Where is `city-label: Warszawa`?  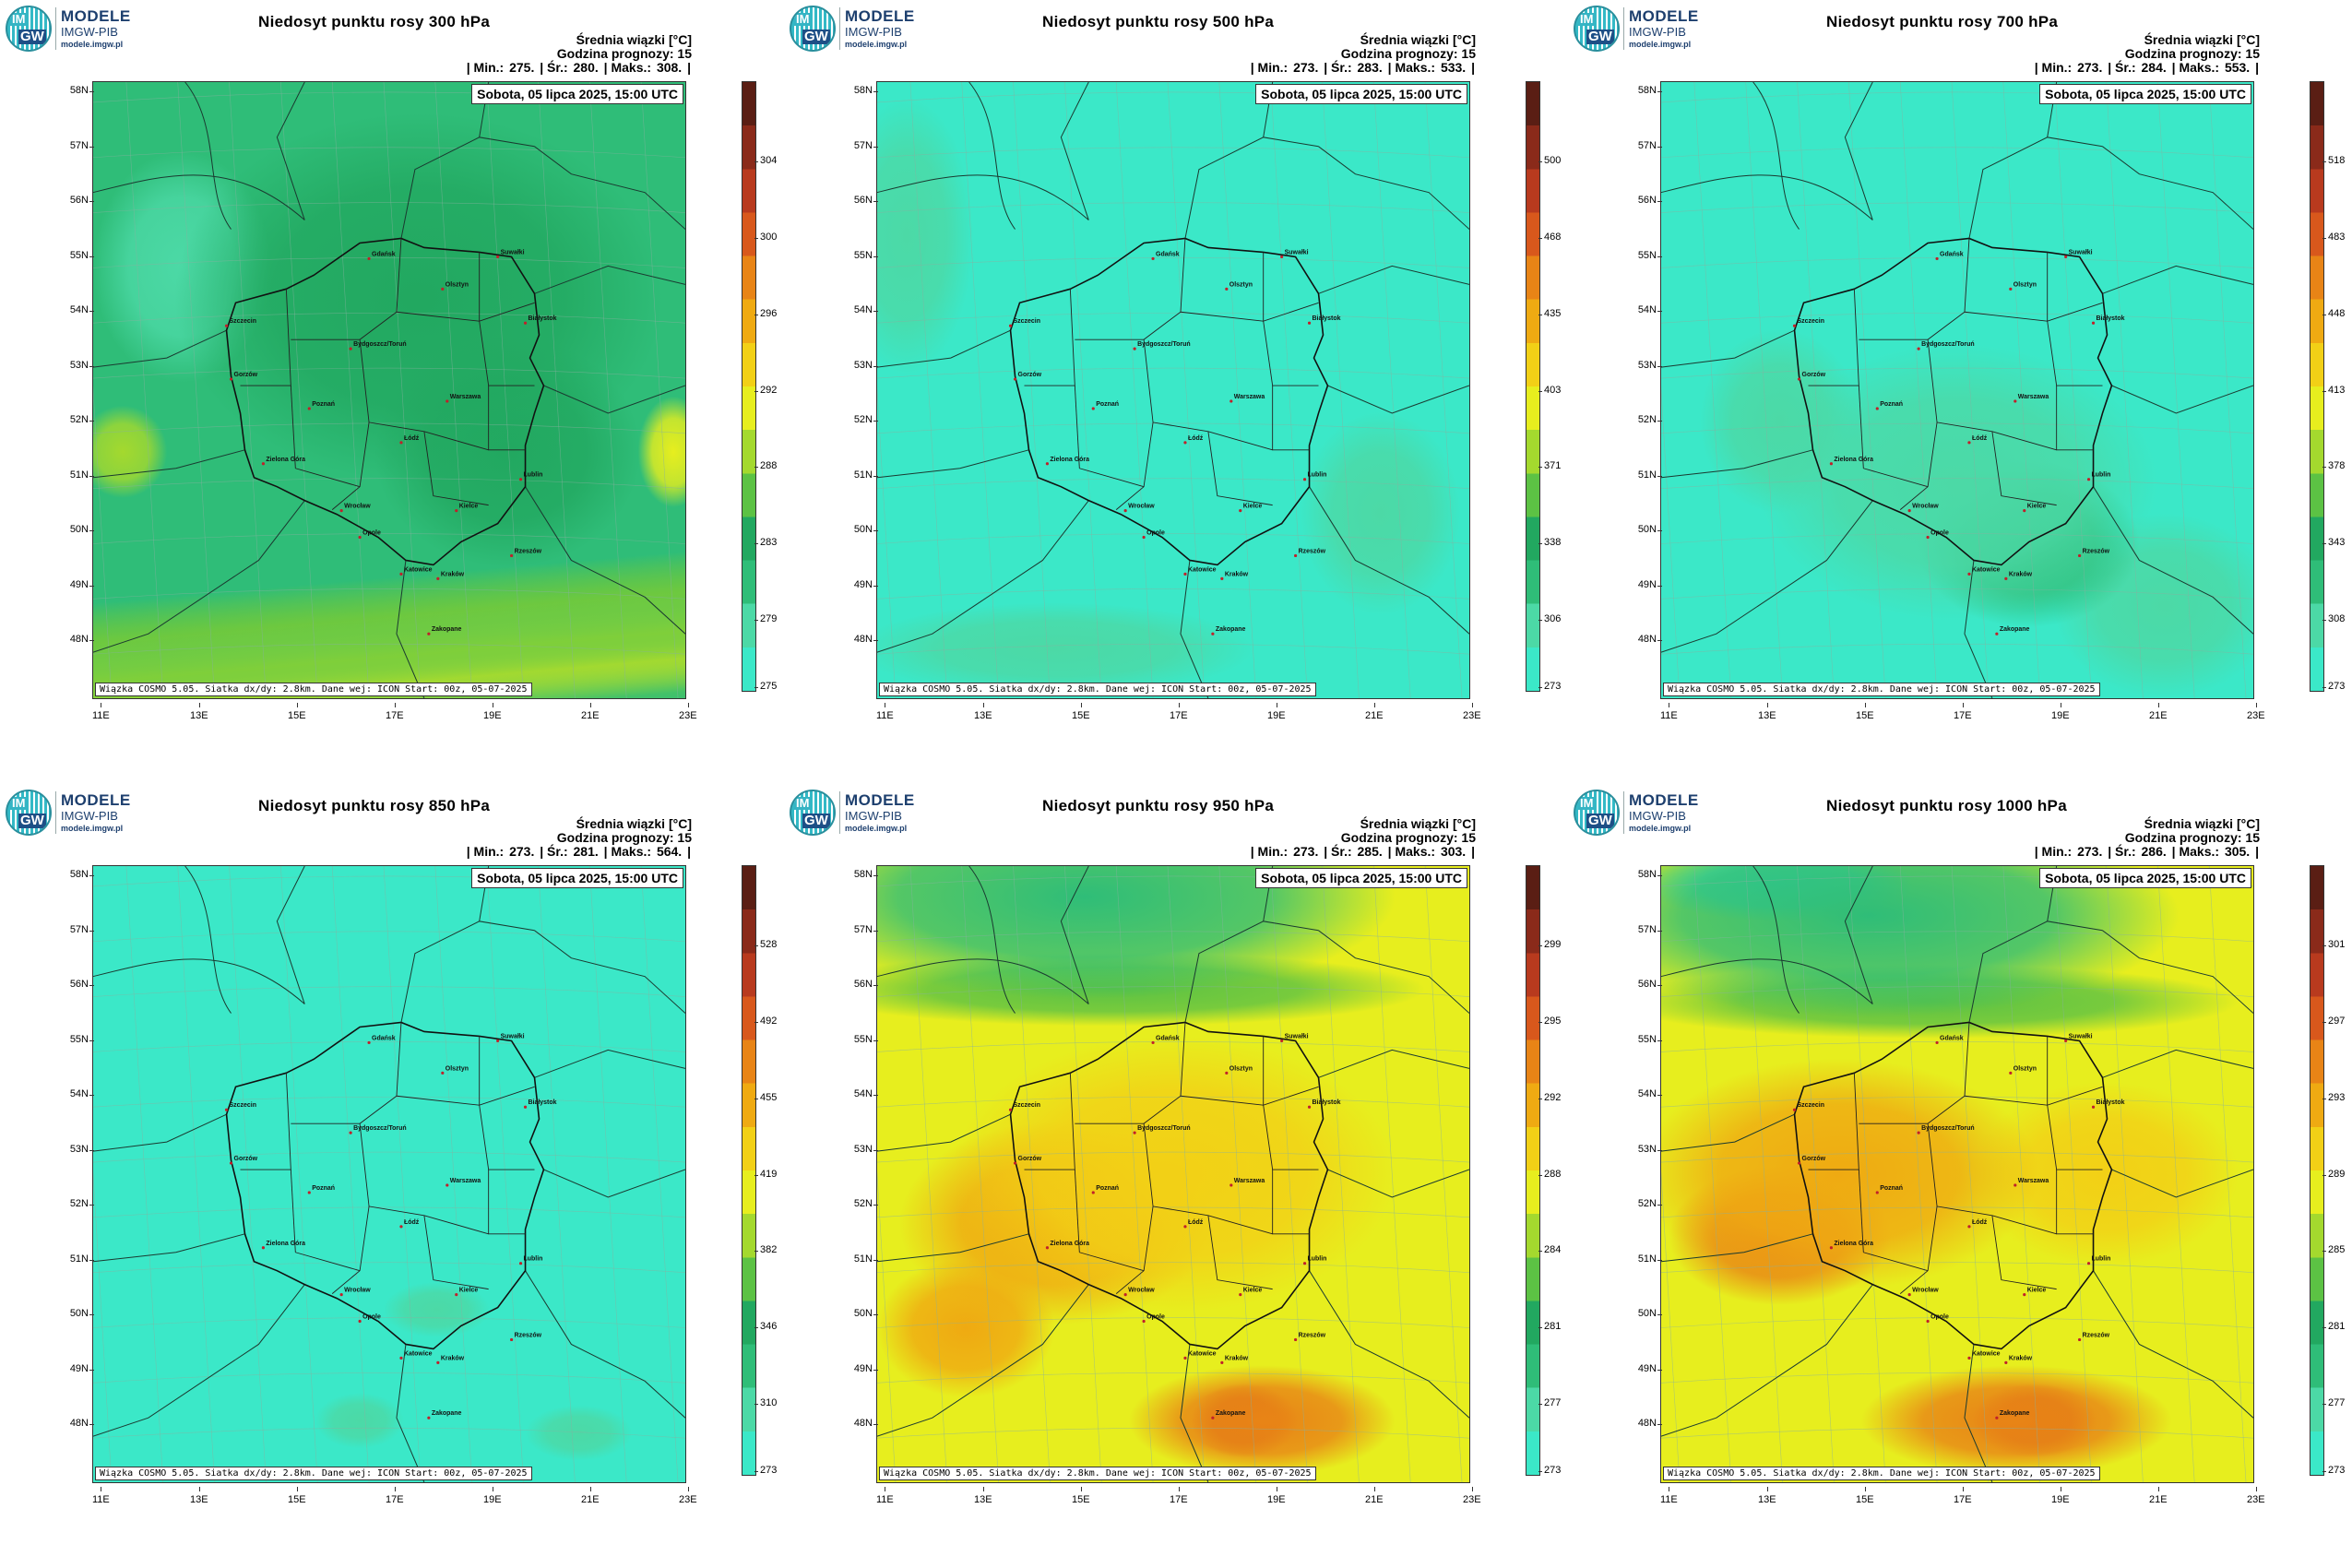
city-label: Warszawa is located at coordinates (465, 397).